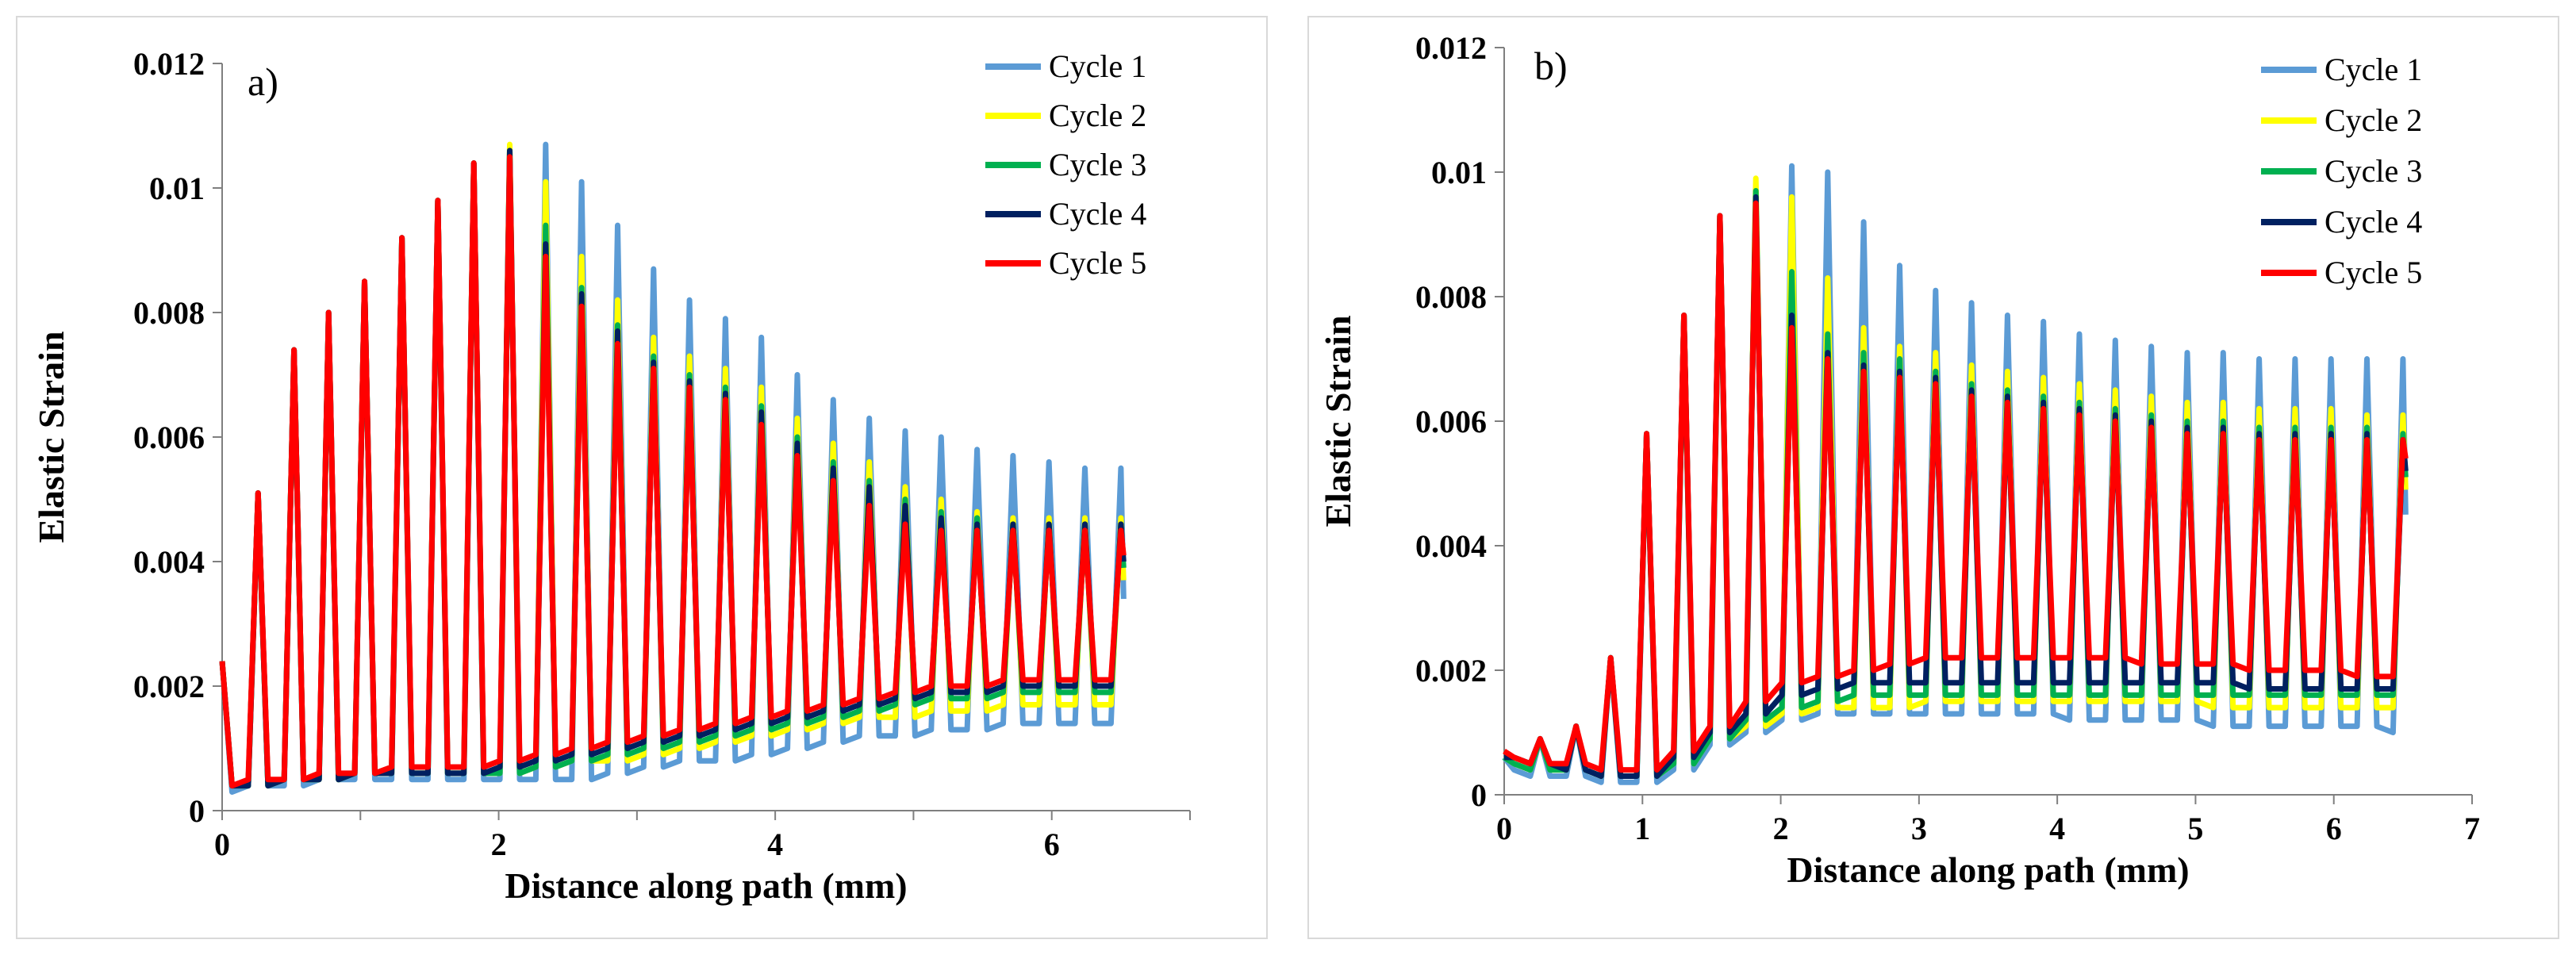 The width and height of the screenshot is (2576, 955). Describe the element at coordinates (1642, 828) in the screenshot. I see `x-tick-label: 1` at that location.